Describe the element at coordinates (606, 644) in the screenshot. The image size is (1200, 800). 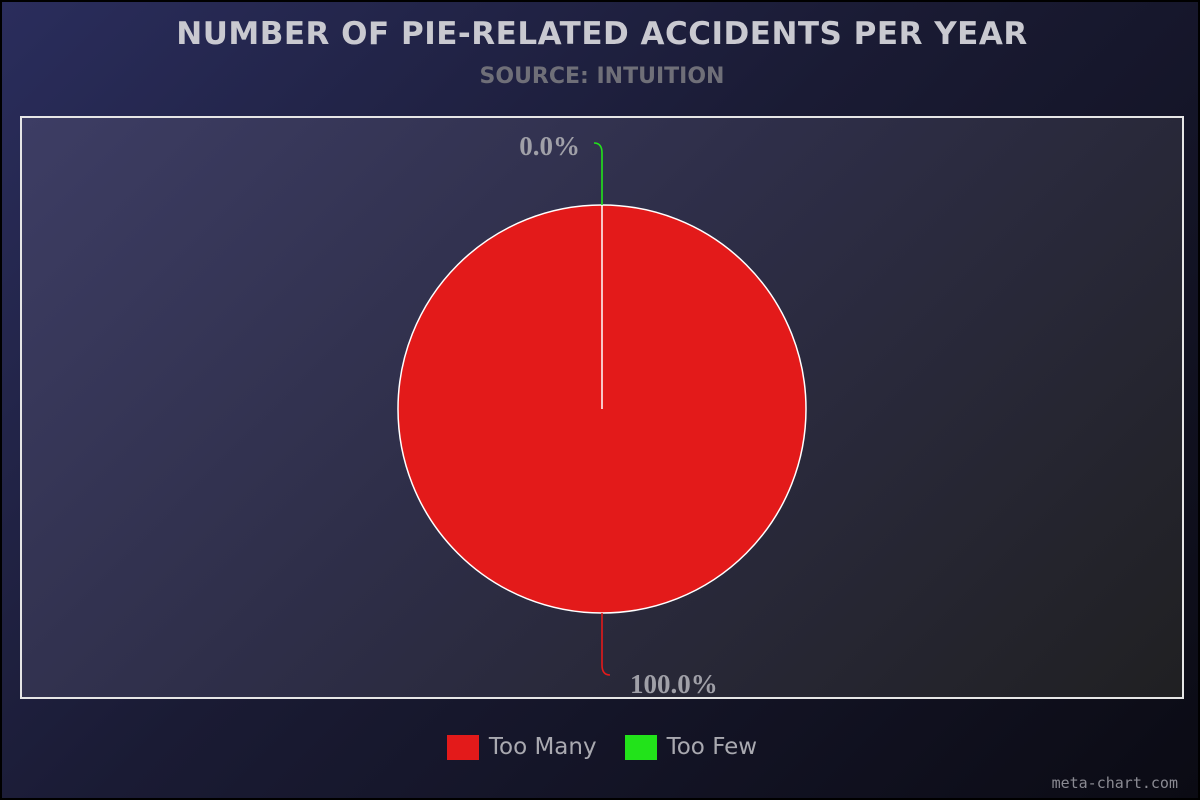
I see `leader-line-too-many` at that location.